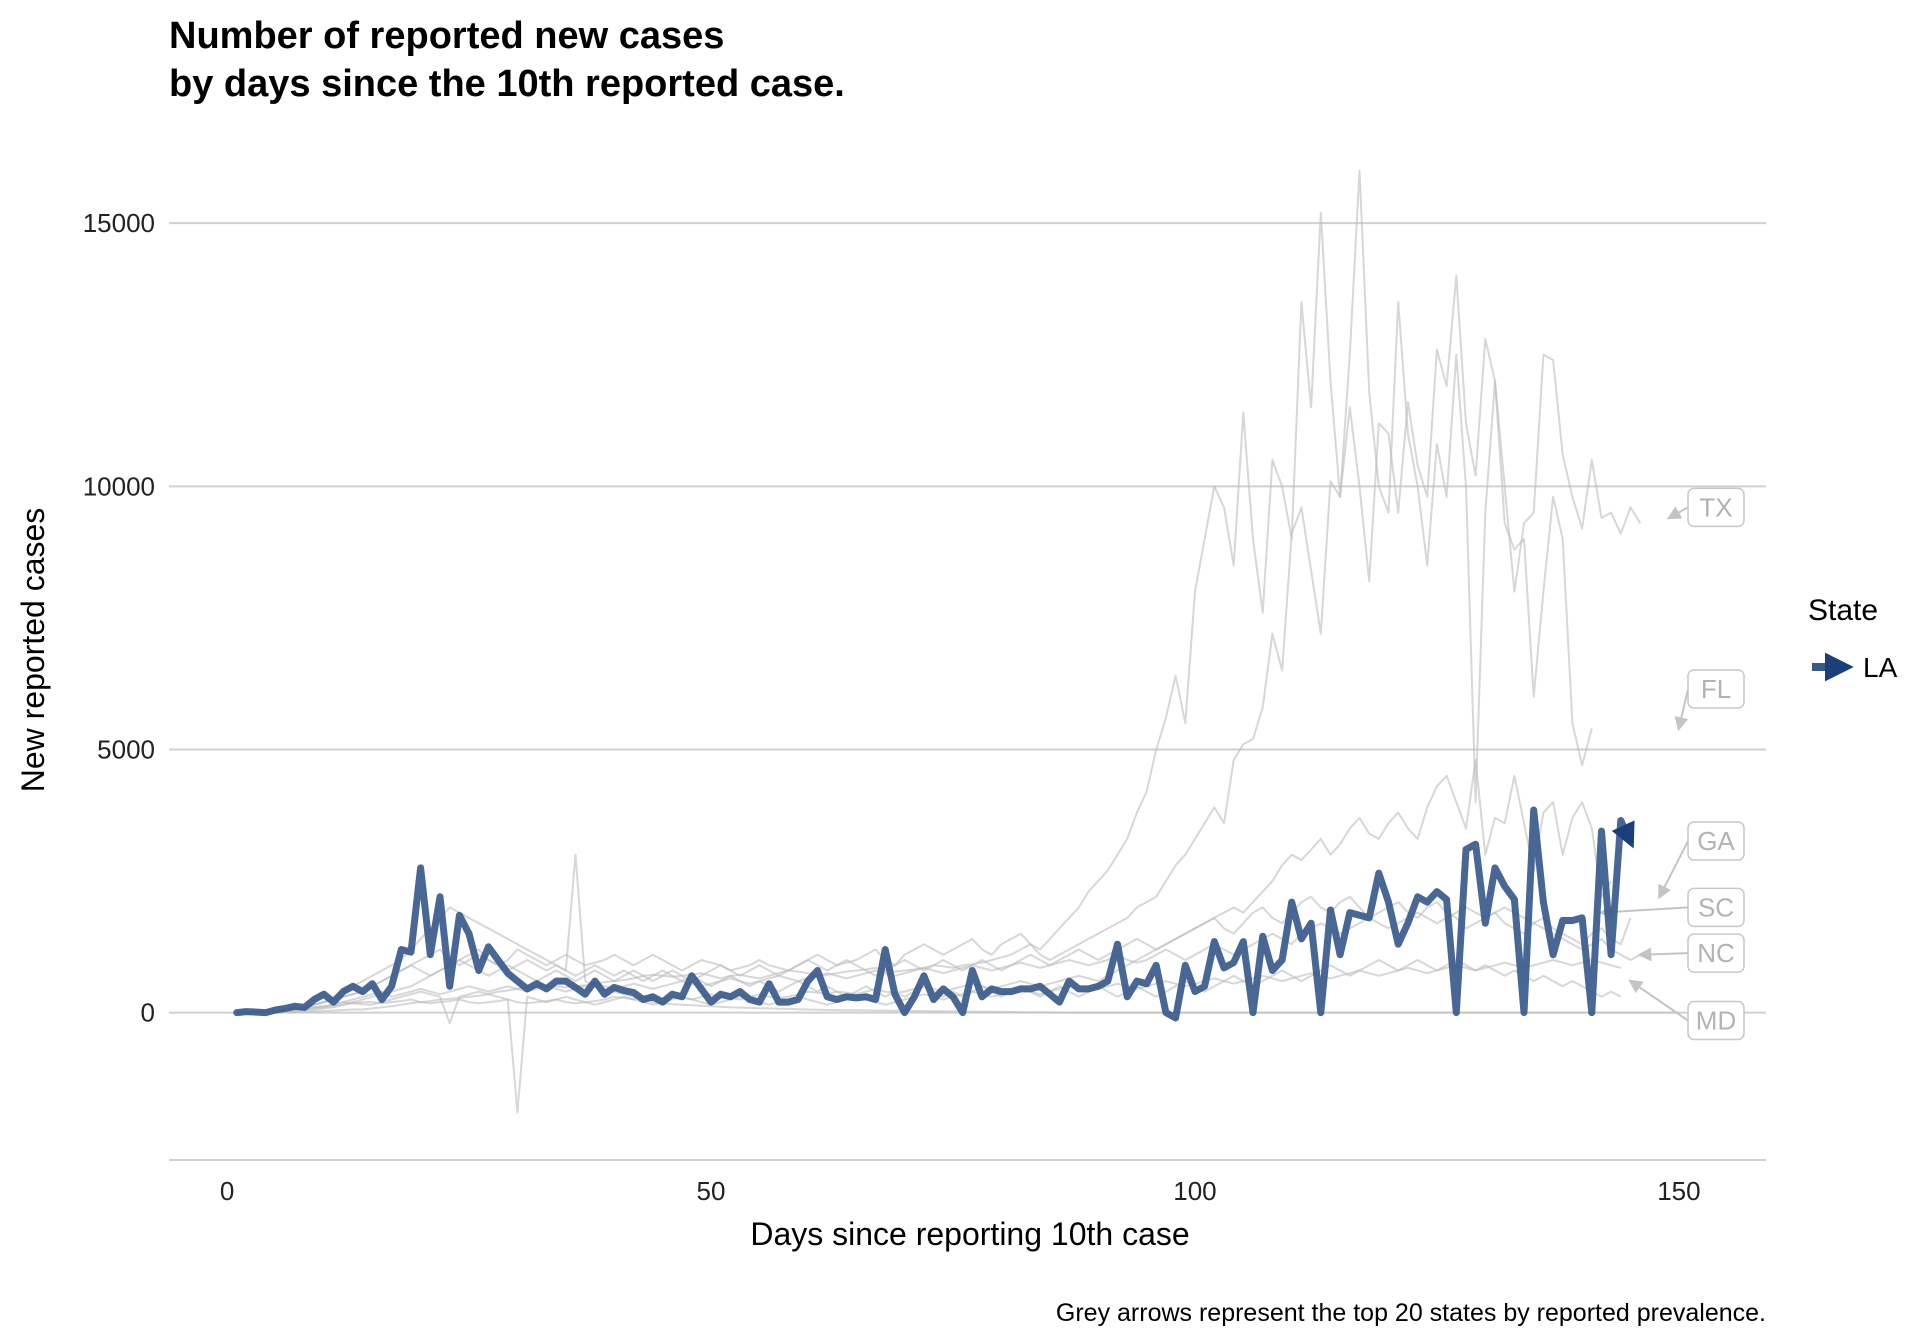 The height and width of the screenshot is (1344, 1920). I want to click on state-label-fl: FL, so click(1709, 700).